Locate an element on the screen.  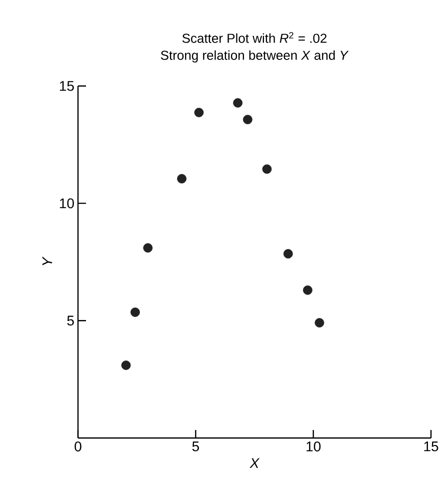
x-tick-label: 5 is located at coordinates (195, 447).